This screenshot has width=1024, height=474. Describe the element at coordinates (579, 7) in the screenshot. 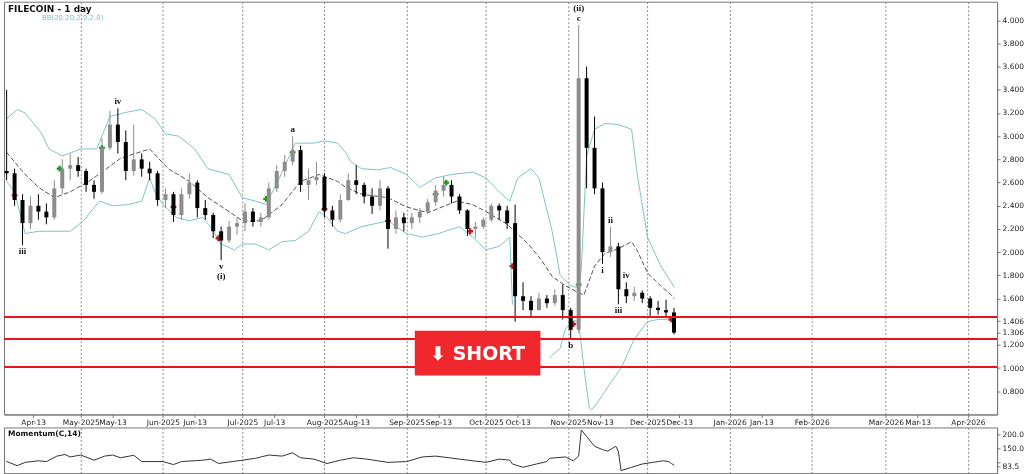

I see `annotation: (ii)` at that location.